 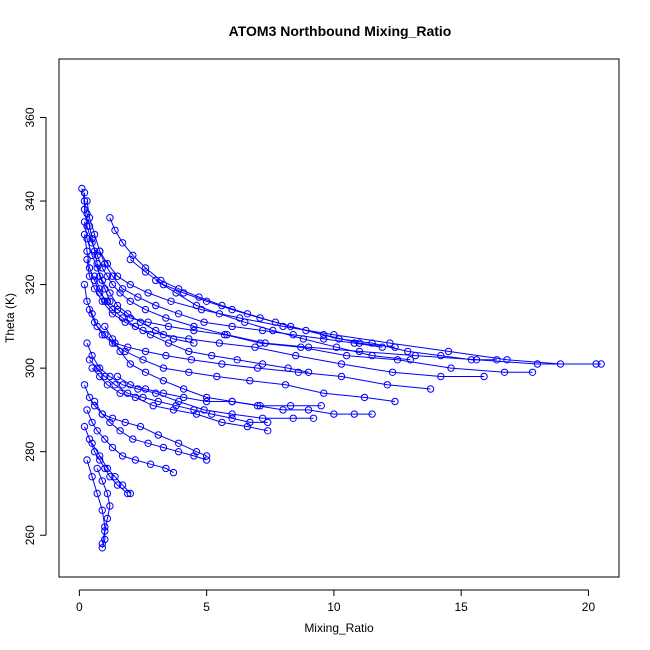 I want to click on y-tick-label: 320, so click(x=30, y=284).